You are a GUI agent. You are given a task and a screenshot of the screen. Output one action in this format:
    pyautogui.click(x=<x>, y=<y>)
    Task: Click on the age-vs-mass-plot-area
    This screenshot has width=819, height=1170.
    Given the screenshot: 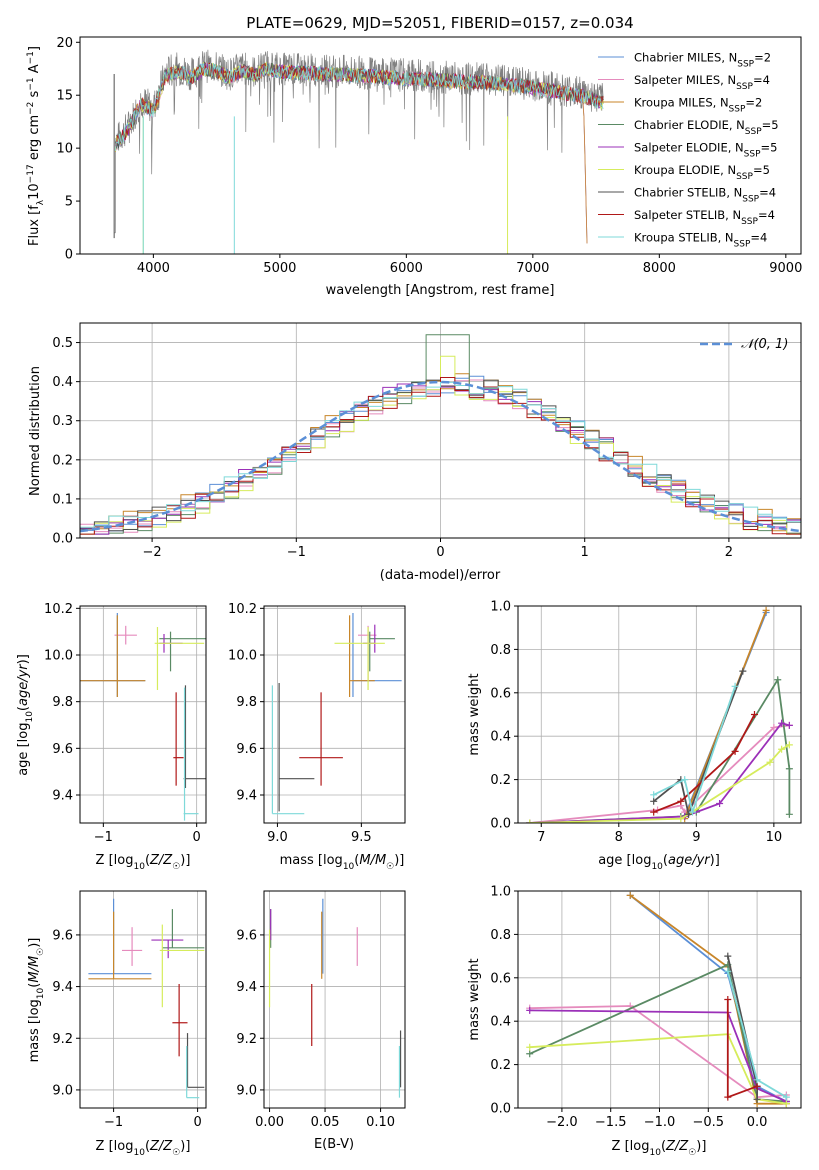 What is the action you would take?
    pyautogui.click(x=336, y=714)
    